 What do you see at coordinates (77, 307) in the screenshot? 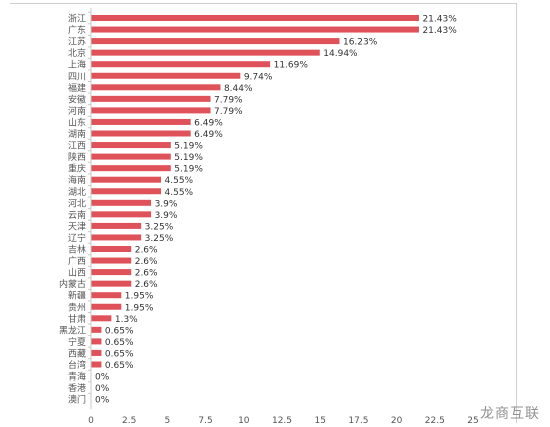
I see `category-label: 贵州` at bounding box center [77, 307].